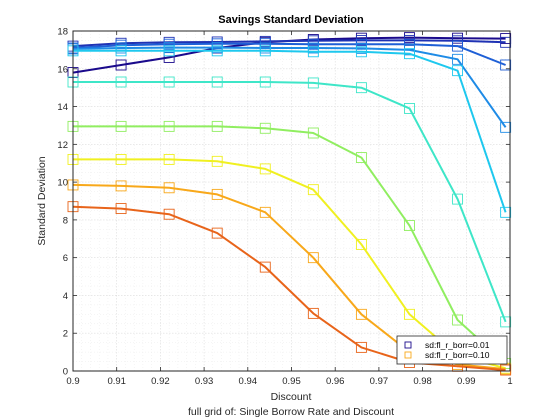  Describe the element at coordinates (509, 381) in the screenshot. I see `x-tick-label: 1` at that location.